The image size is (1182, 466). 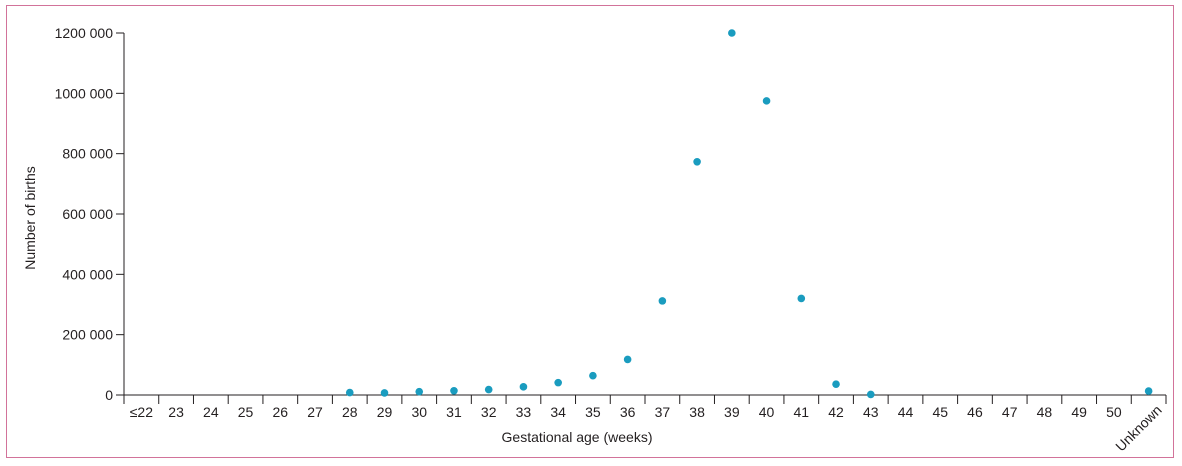 What do you see at coordinates (697, 412) in the screenshot?
I see `x-tick-label: 38` at bounding box center [697, 412].